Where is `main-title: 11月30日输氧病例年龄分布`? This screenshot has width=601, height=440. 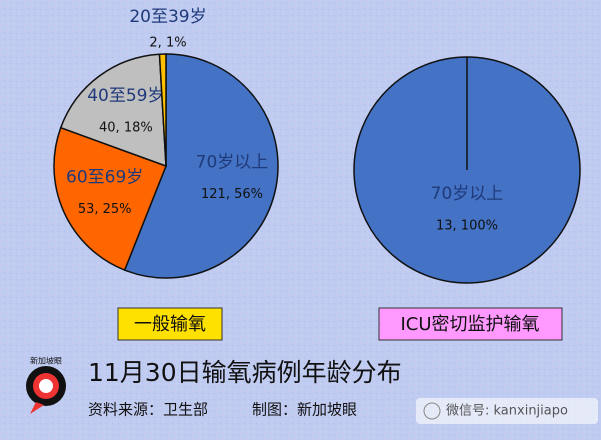
main-title: 11月30日输氧病例年龄分布 is located at coordinates (245, 372).